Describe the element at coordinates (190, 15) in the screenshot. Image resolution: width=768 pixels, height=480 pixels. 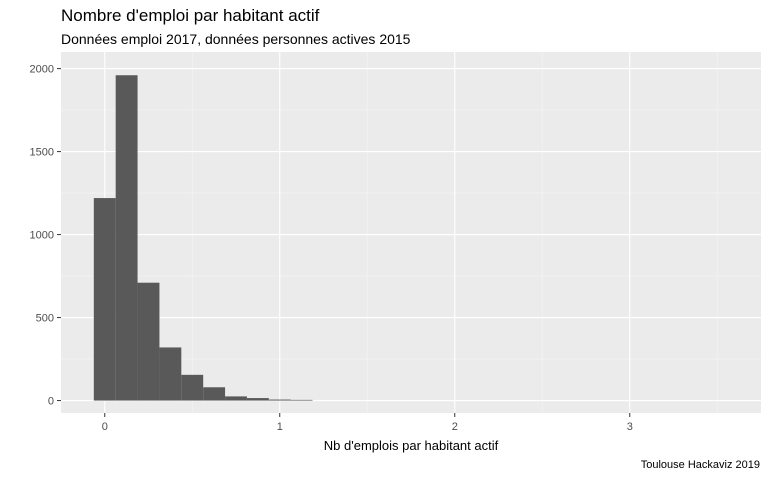
I see `chart-title: Nombre d'emploi par habitant actif` at that location.